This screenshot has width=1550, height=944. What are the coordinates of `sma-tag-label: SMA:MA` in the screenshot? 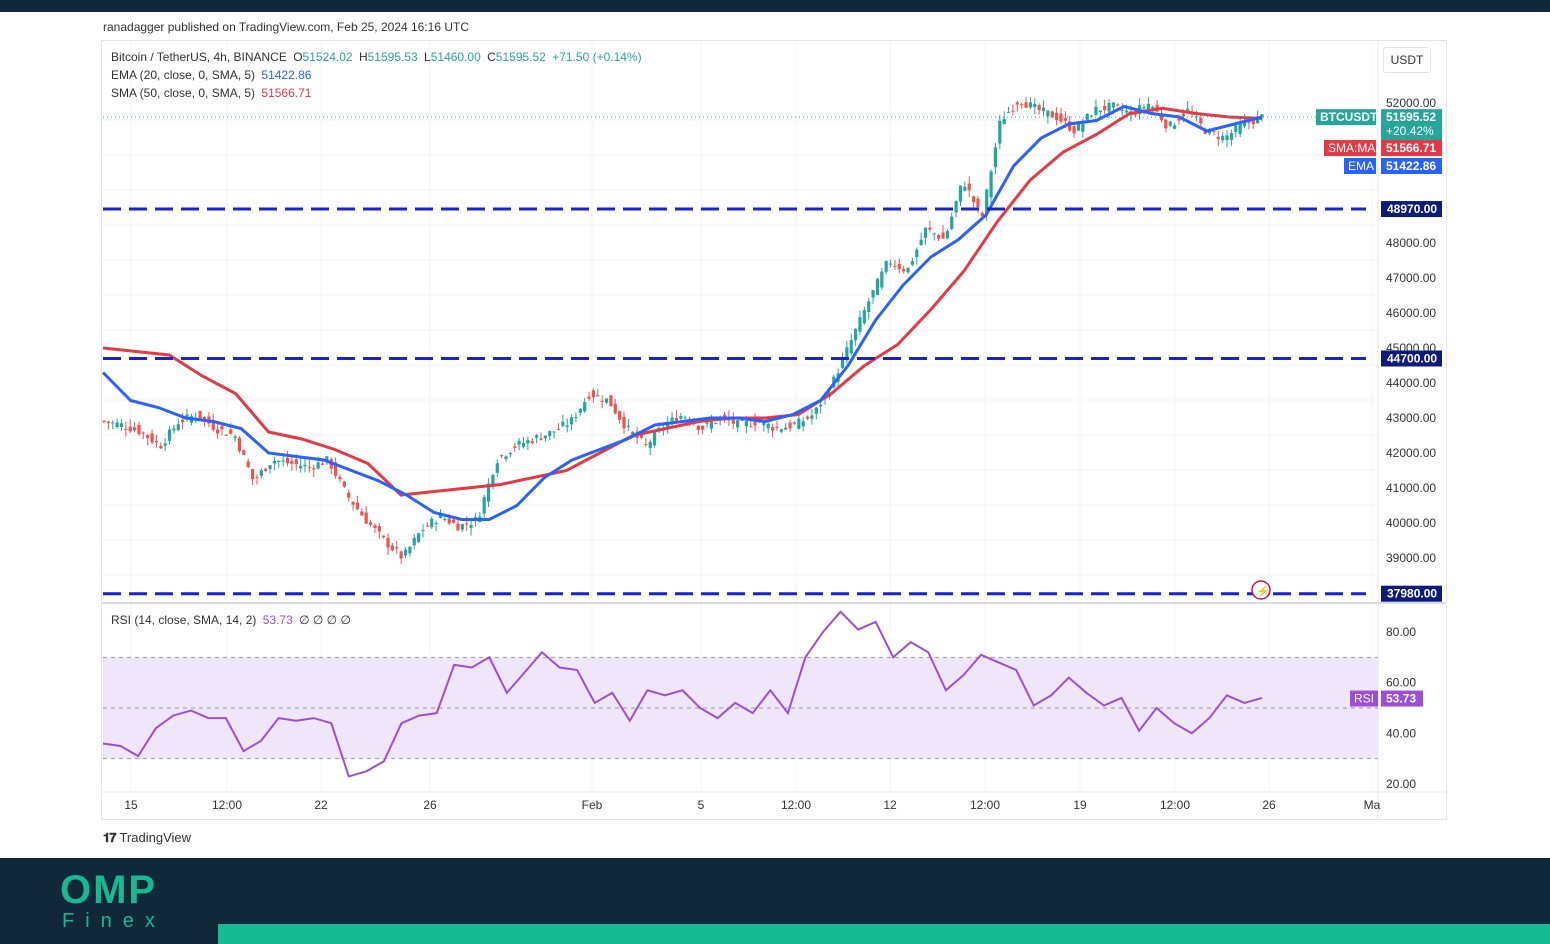 It's located at (1351, 148).